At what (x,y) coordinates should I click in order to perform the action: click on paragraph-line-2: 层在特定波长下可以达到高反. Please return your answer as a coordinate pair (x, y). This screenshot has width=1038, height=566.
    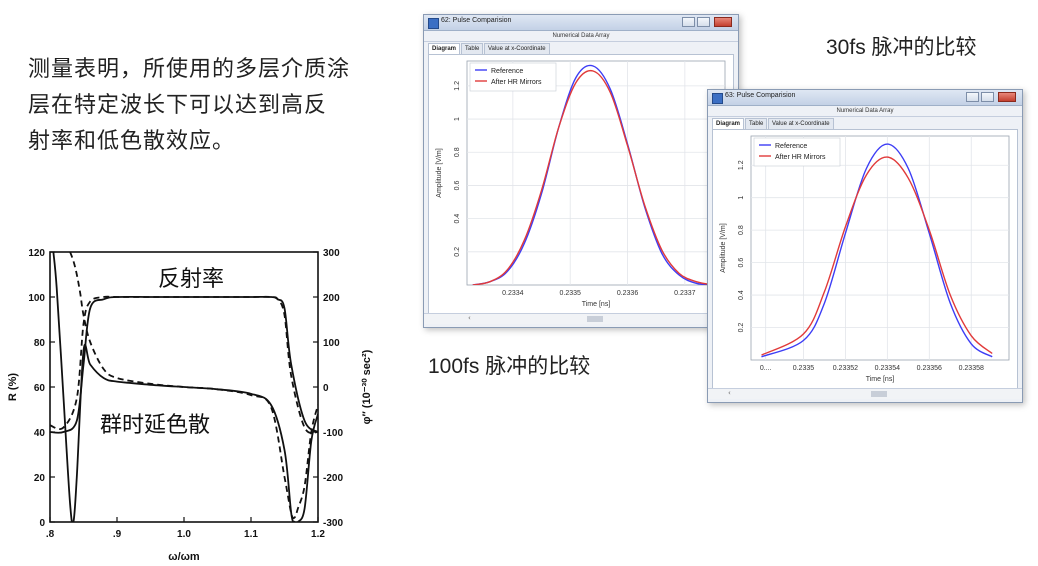
    Looking at the image, I should click on (178, 105).